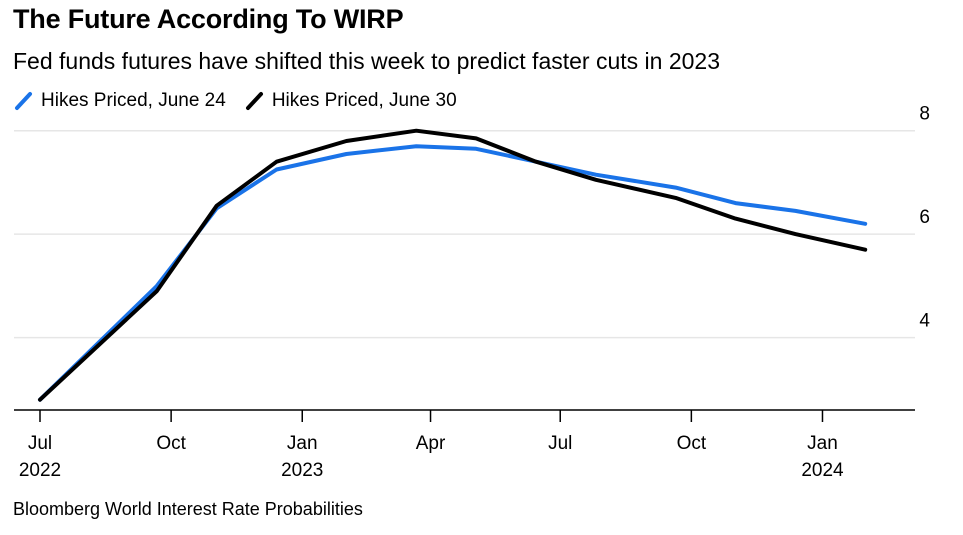  Describe the element at coordinates (924, 114) in the screenshot. I see `y-tick-label-8: 8` at that location.